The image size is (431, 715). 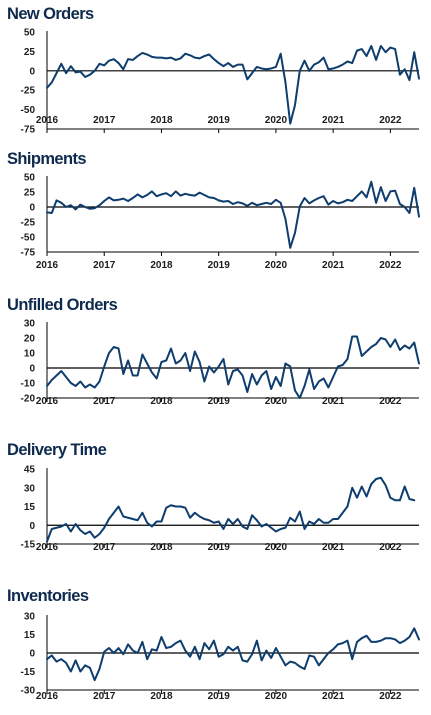 I want to click on delivery-time-chart: 45 30 15 0 -15 2016 2017 2018 2019 2020 2021 2022, so click(x=220, y=509).